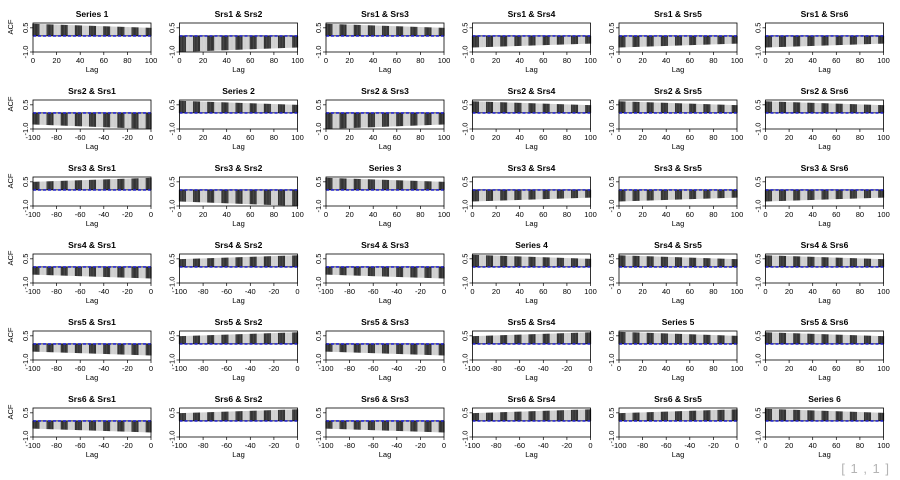  Describe the element at coordinates (675, 272) in the screenshot. I see `acf-panel: Srs4 & Srs5 0 20 40 60 80 100 Lag -1.0 0.5` at that location.